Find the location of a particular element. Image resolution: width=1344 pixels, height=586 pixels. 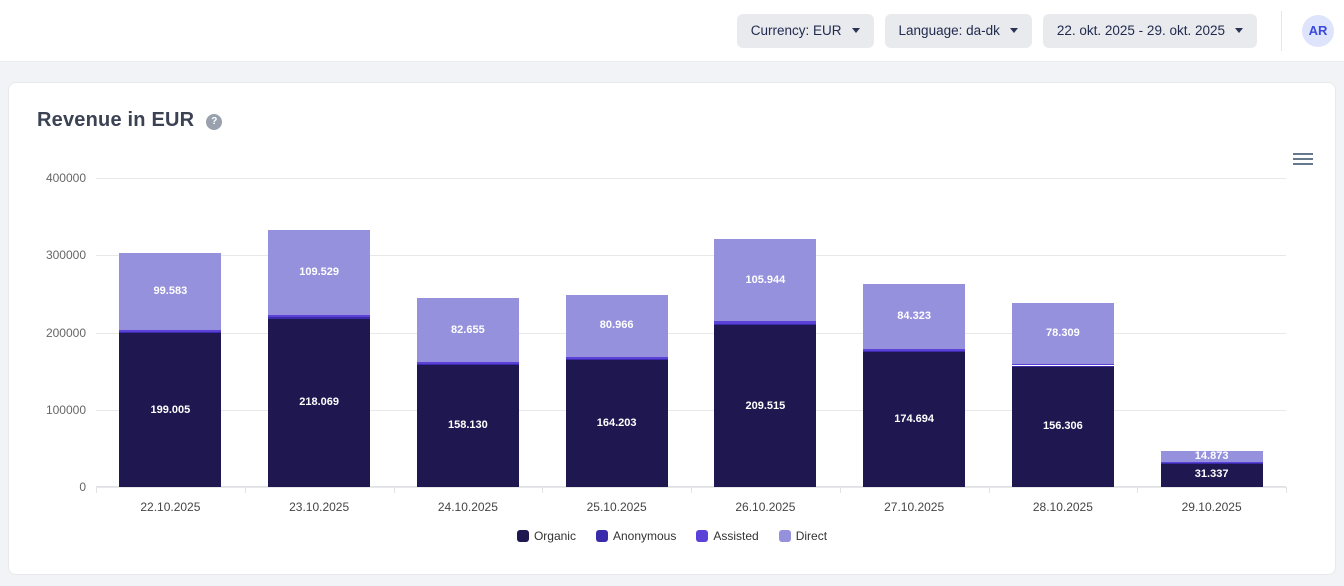

x-tick-label: 26.10.2025 is located at coordinates (765, 507).